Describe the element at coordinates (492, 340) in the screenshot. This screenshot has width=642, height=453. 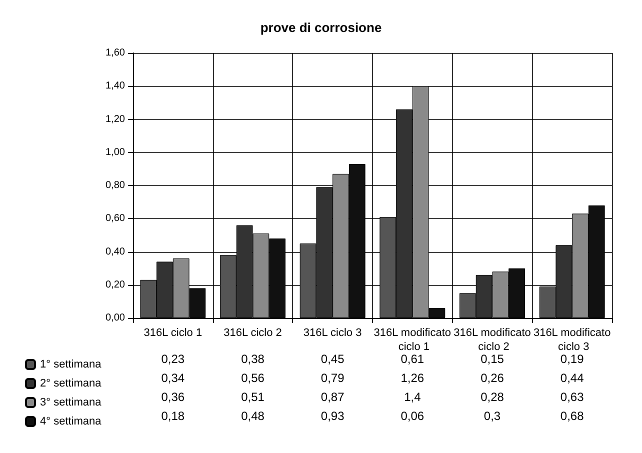
I see `x-tick-label: 316L modificato ciclo 2` at that location.